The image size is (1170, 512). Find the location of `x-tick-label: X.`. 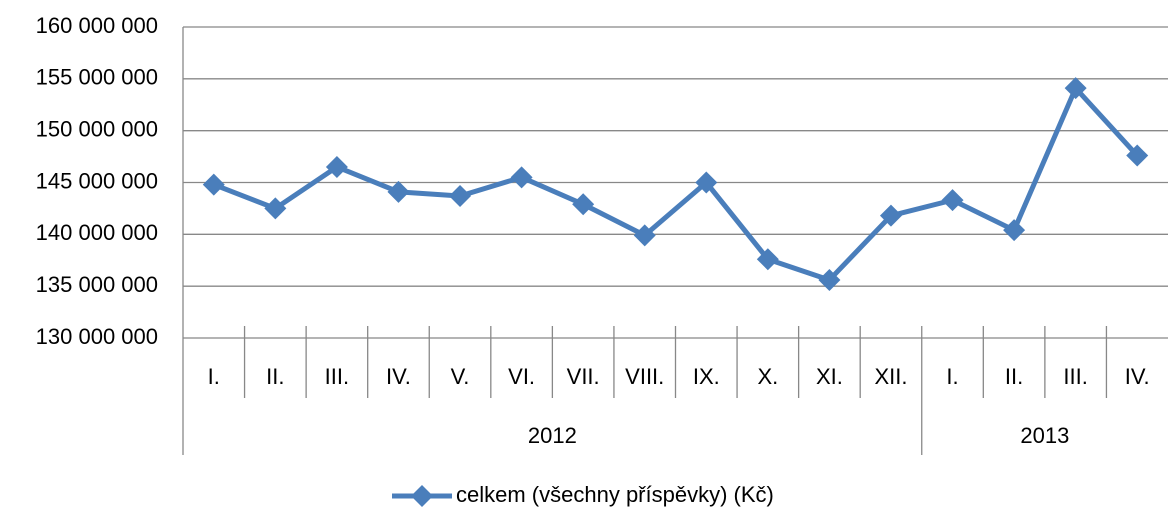

x-tick-label: X. is located at coordinates (767, 376).